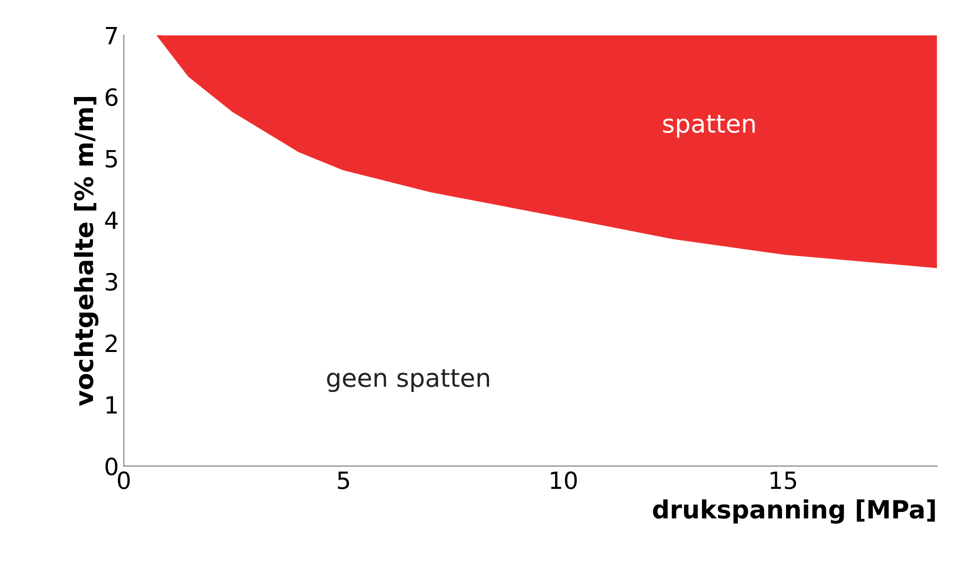 Image resolution: width=960 pixels, height=587 pixels. Describe the element at coordinates (111, 405) in the screenshot. I see `y-tick-label: 1` at that location.